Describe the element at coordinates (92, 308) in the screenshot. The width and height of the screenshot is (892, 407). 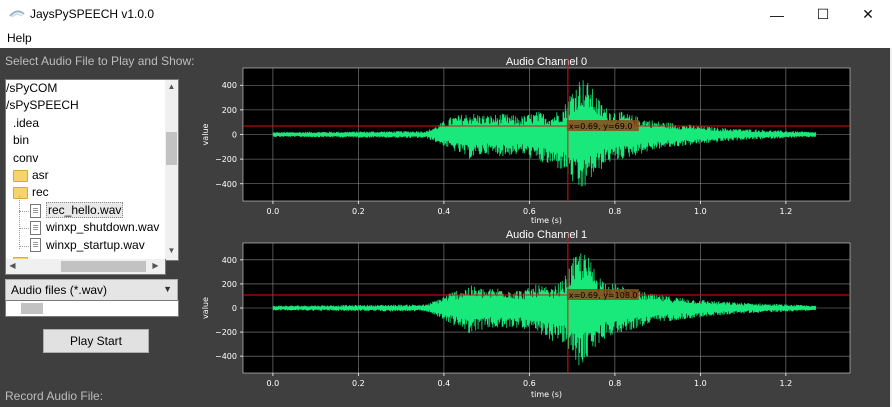
I see `file-type-scrollbar` at that location.